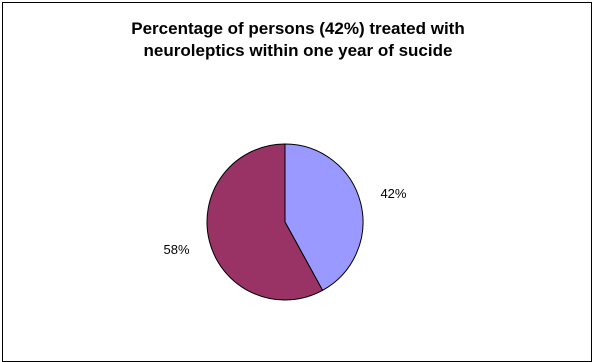 Image resolution: width=596 pixels, height=362 pixels. Describe the element at coordinates (298, 28) in the screenshot. I see `chart-title-line-1: Percentage of persons (42%) treated with` at that location.